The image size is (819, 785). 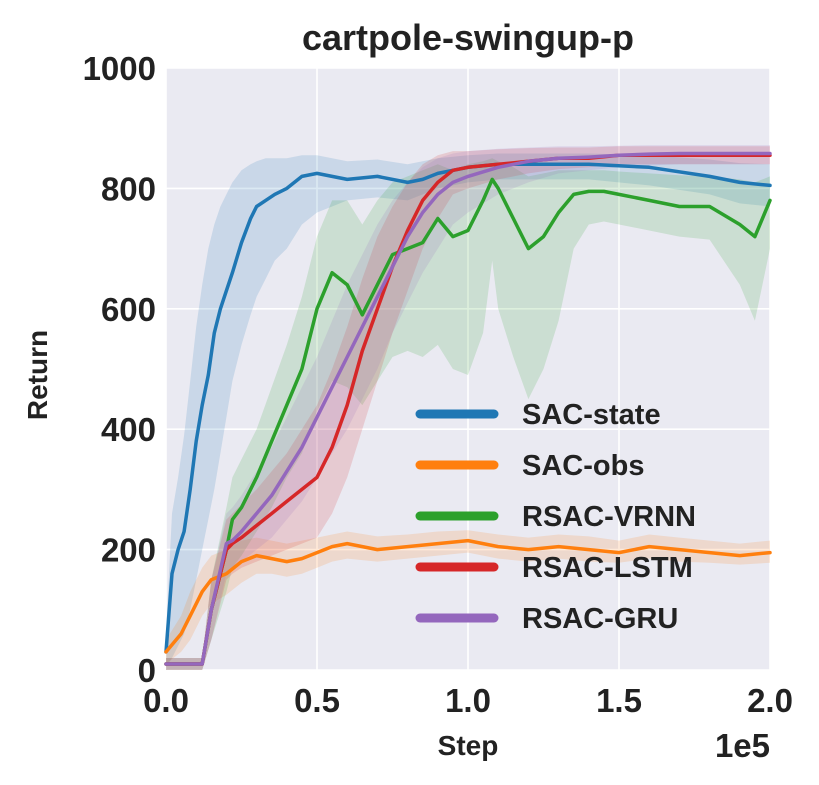 What do you see at coordinates (128, 188) in the screenshot?
I see `y-tick-label-4: 800` at bounding box center [128, 188].